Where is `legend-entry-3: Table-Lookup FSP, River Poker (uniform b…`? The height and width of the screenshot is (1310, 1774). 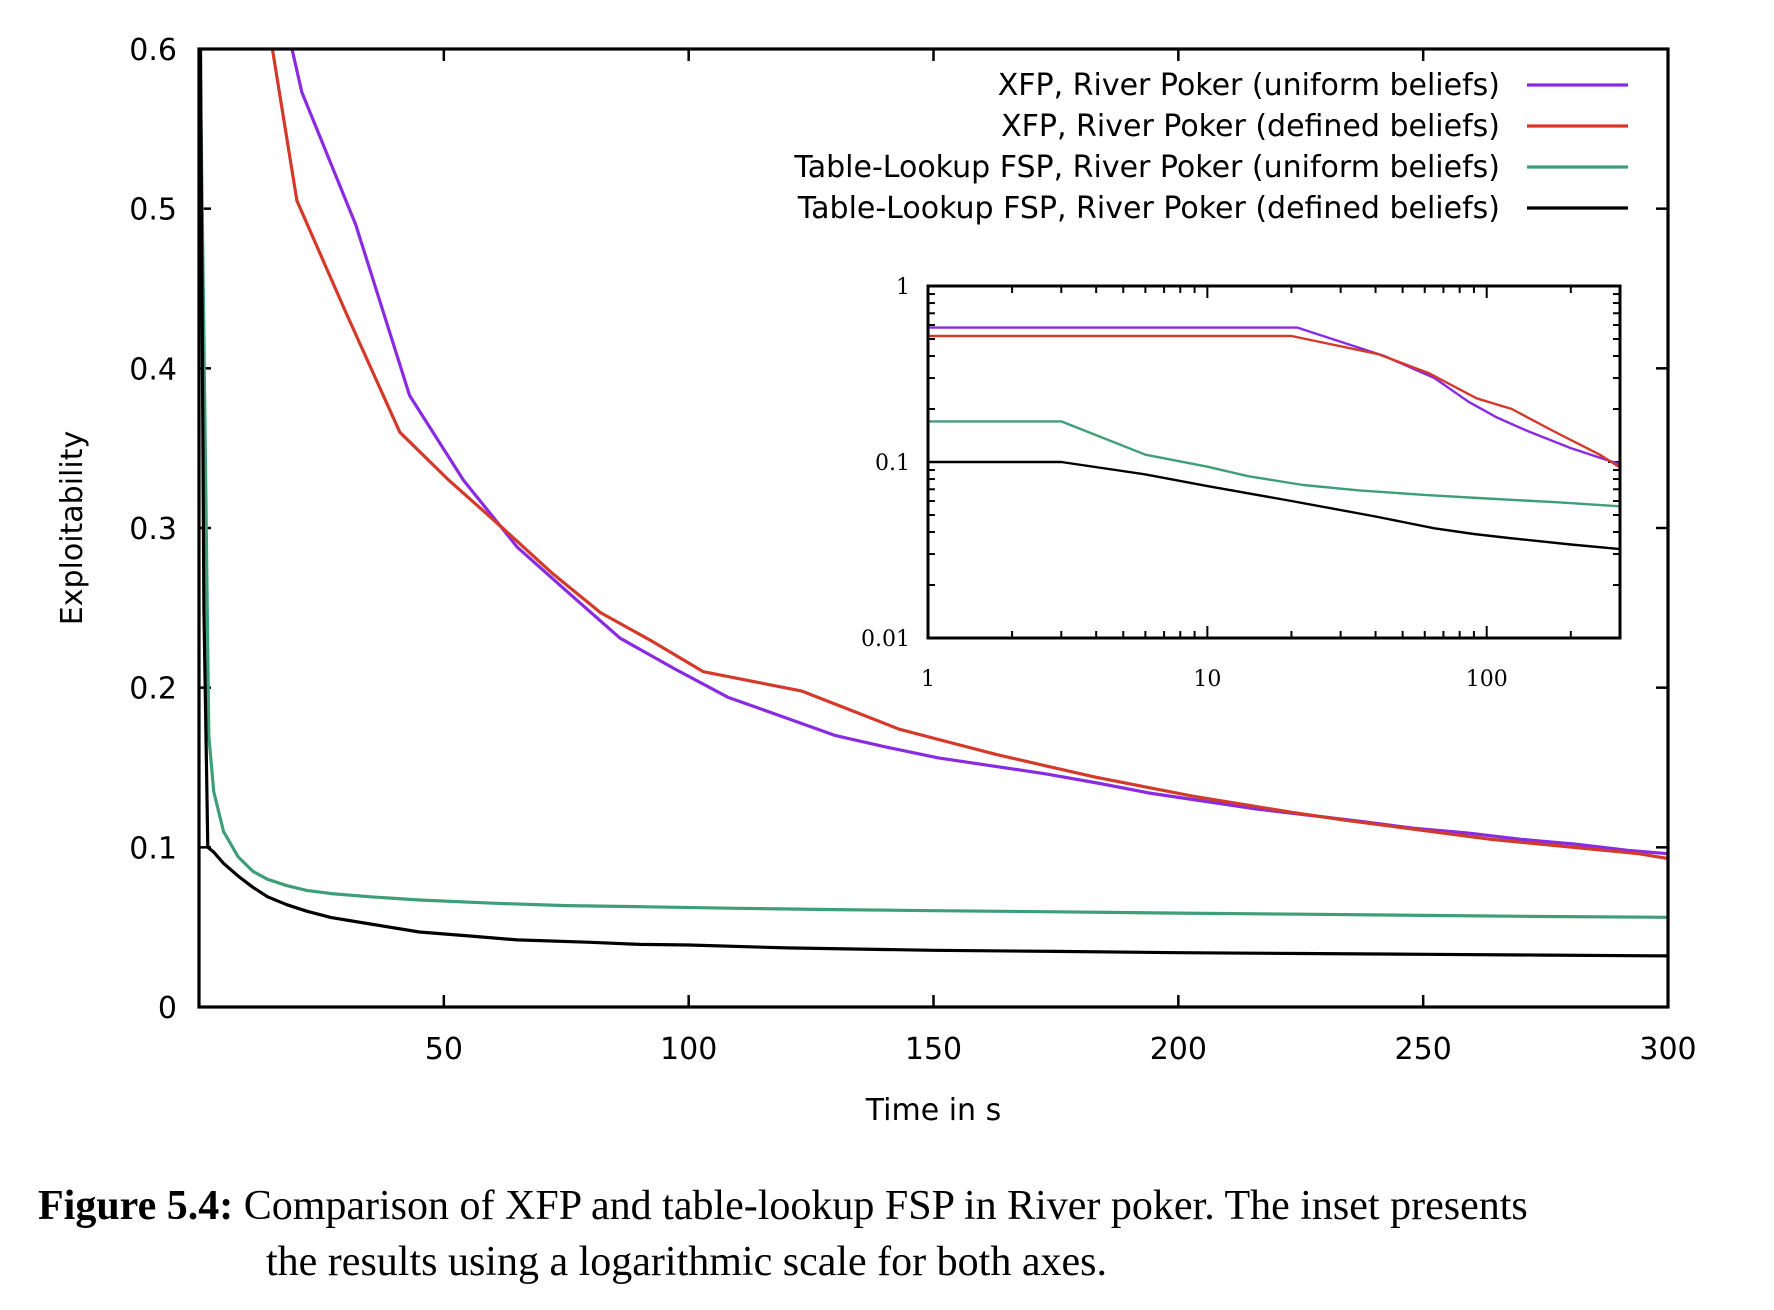
legend-entry-3: Table-Lookup FSP, River Poker (uniform b… is located at coordinates (1146, 167).